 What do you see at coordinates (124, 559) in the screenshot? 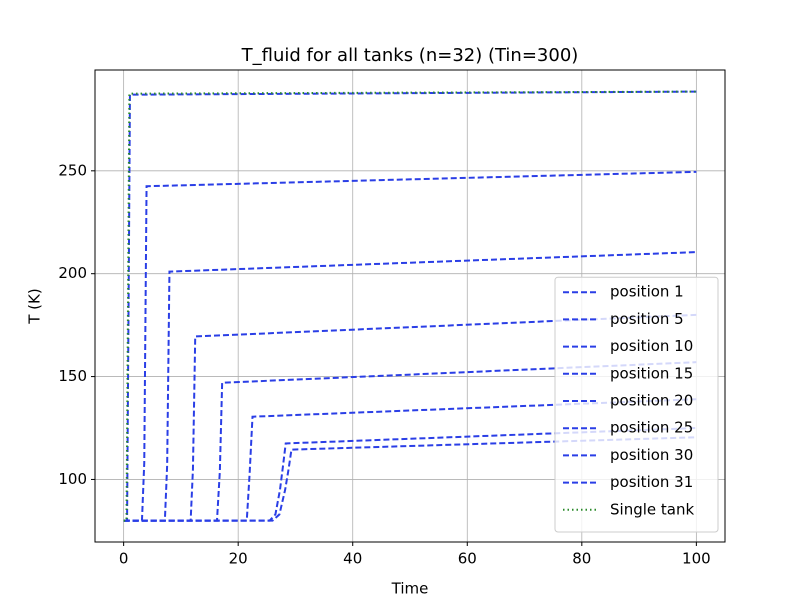
I see `x-tick-label: 0` at bounding box center [124, 559].